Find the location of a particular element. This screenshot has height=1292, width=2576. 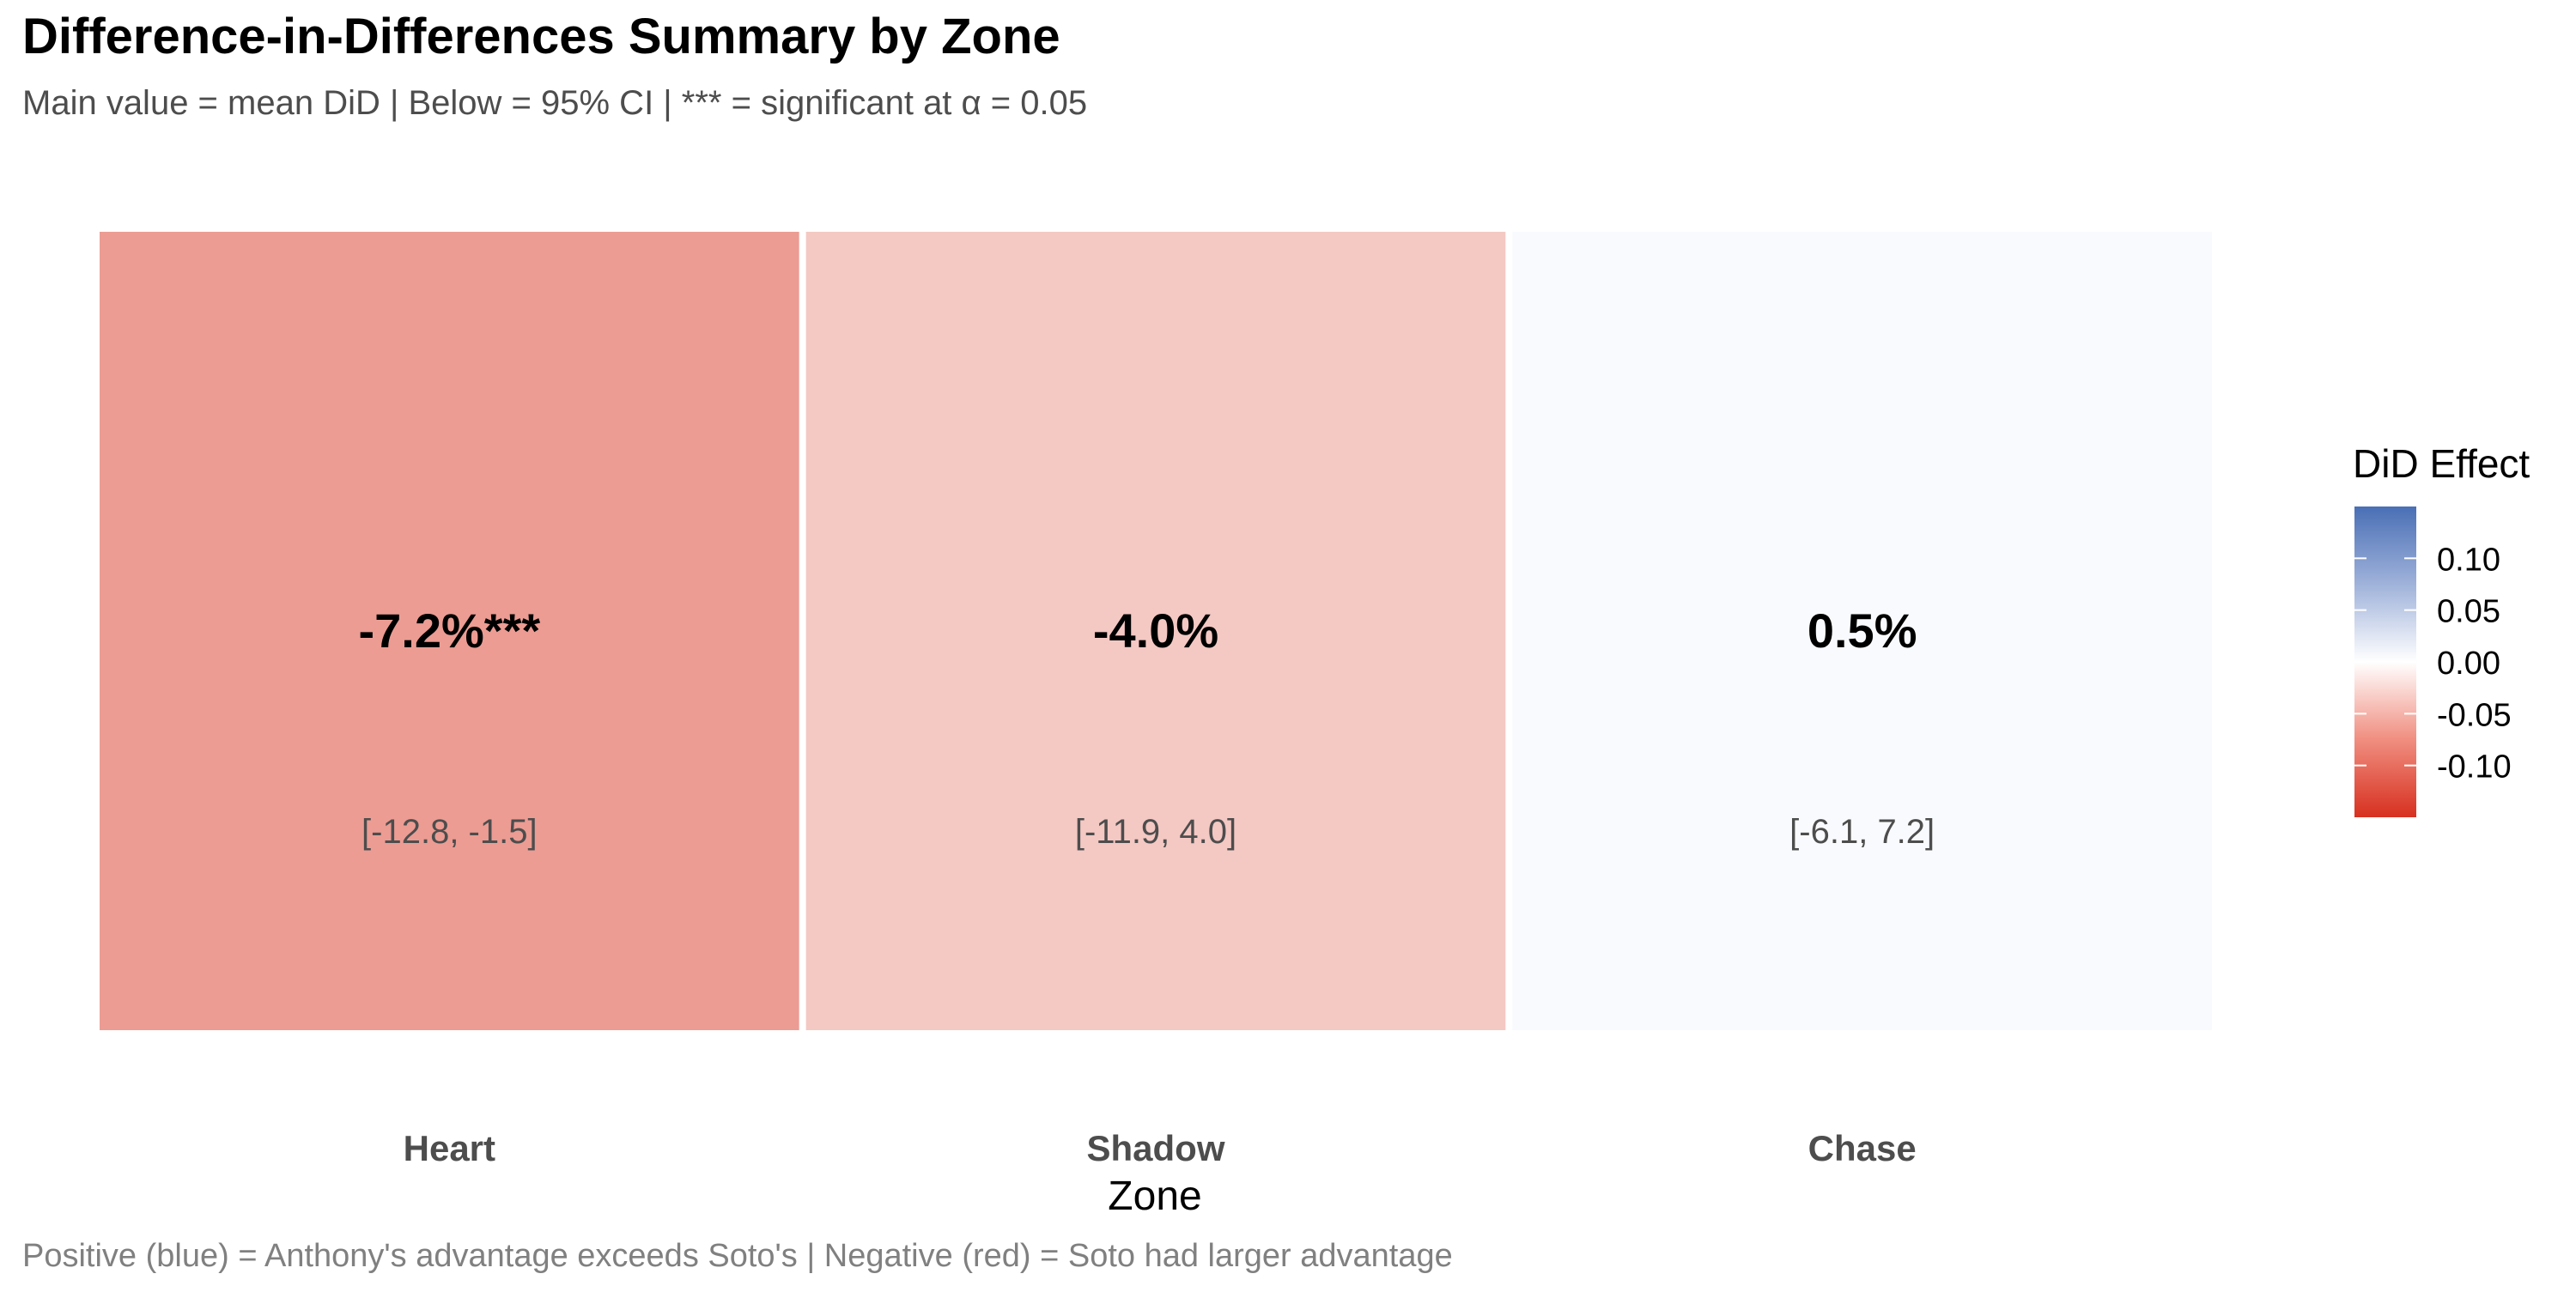

legend-tick-label: -0.10 is located at coordinates (2474, 767).